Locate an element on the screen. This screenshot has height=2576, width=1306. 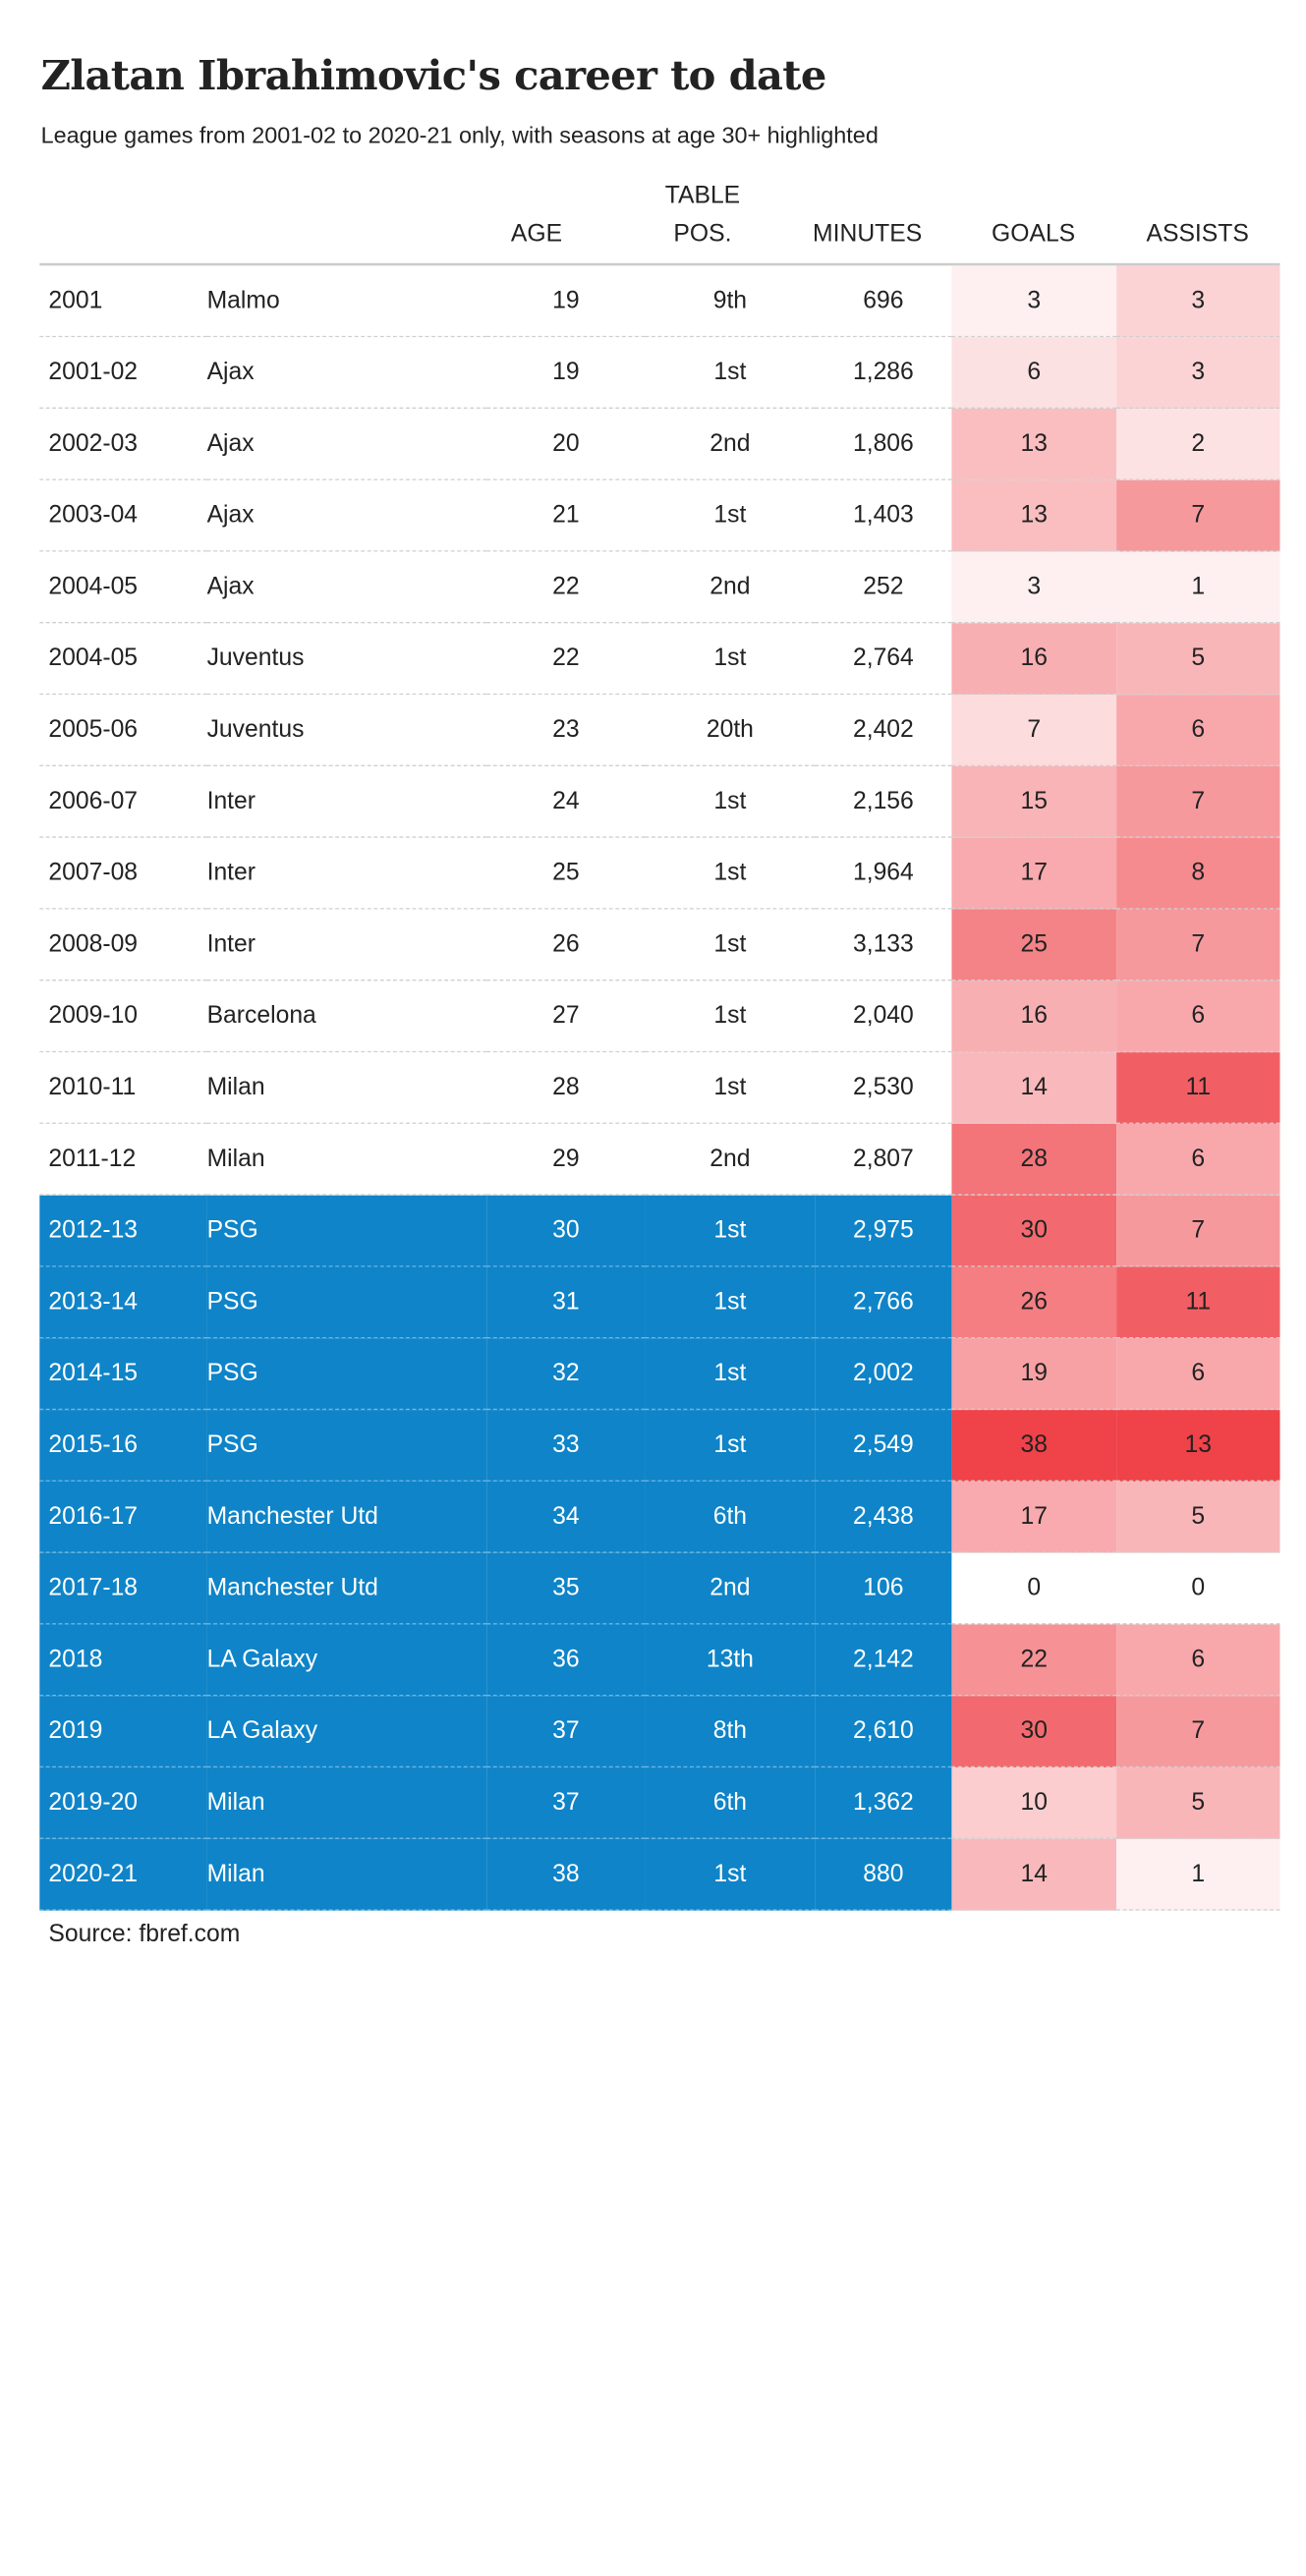
table-row: 2003-04 Ajax 21 1st 1,403 13 7 is located at coordinates (659, 515).